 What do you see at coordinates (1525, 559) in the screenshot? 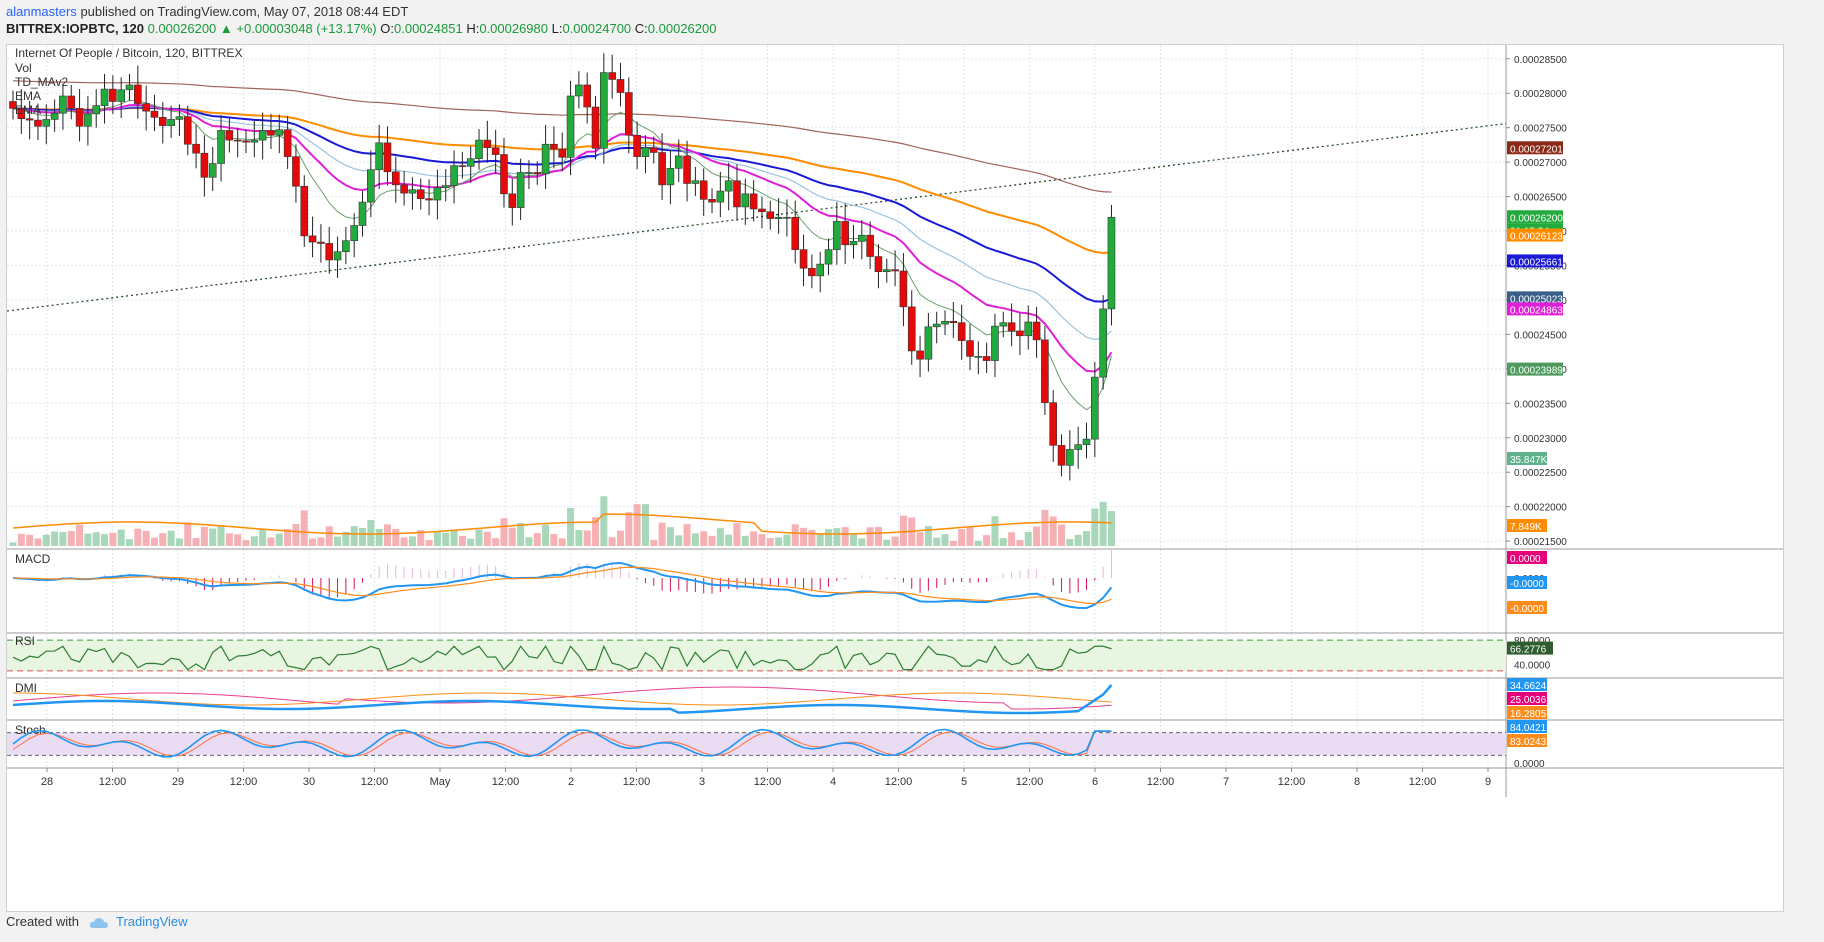
I see `macd-badge-label: 0.0000` at bounding box center [1525, 559].